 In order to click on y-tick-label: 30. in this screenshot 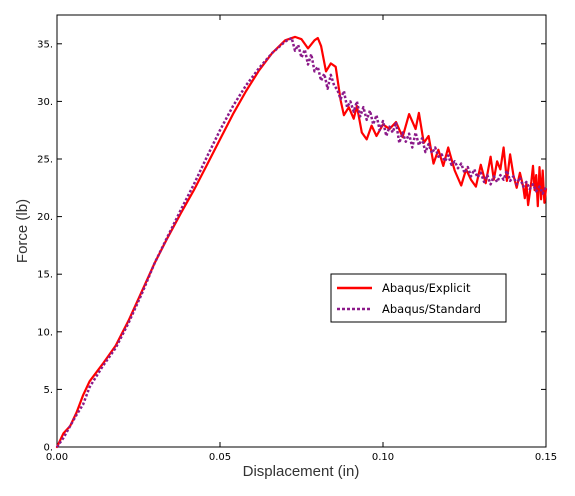, I will do `click(45, 102)`.